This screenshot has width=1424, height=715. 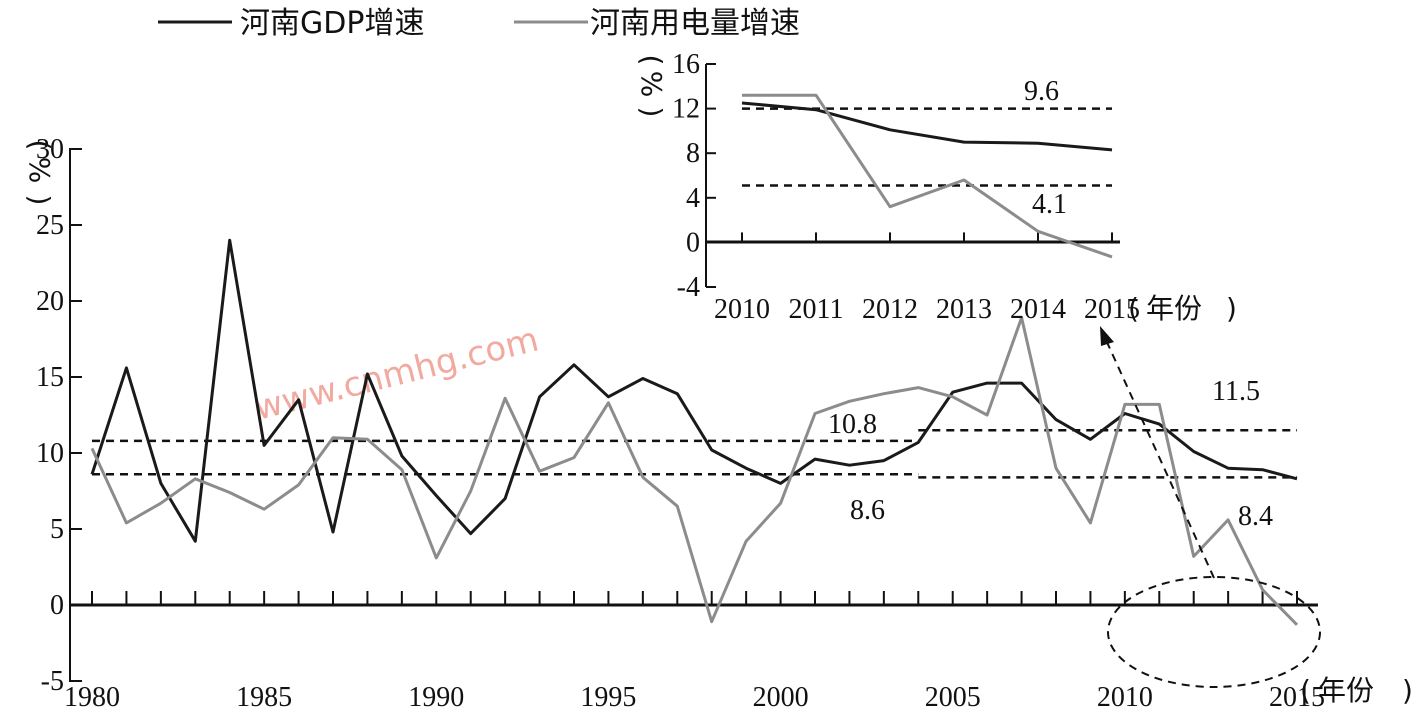 I want to click on inset-y-tick-label: 8, so click(x=693, y=153).